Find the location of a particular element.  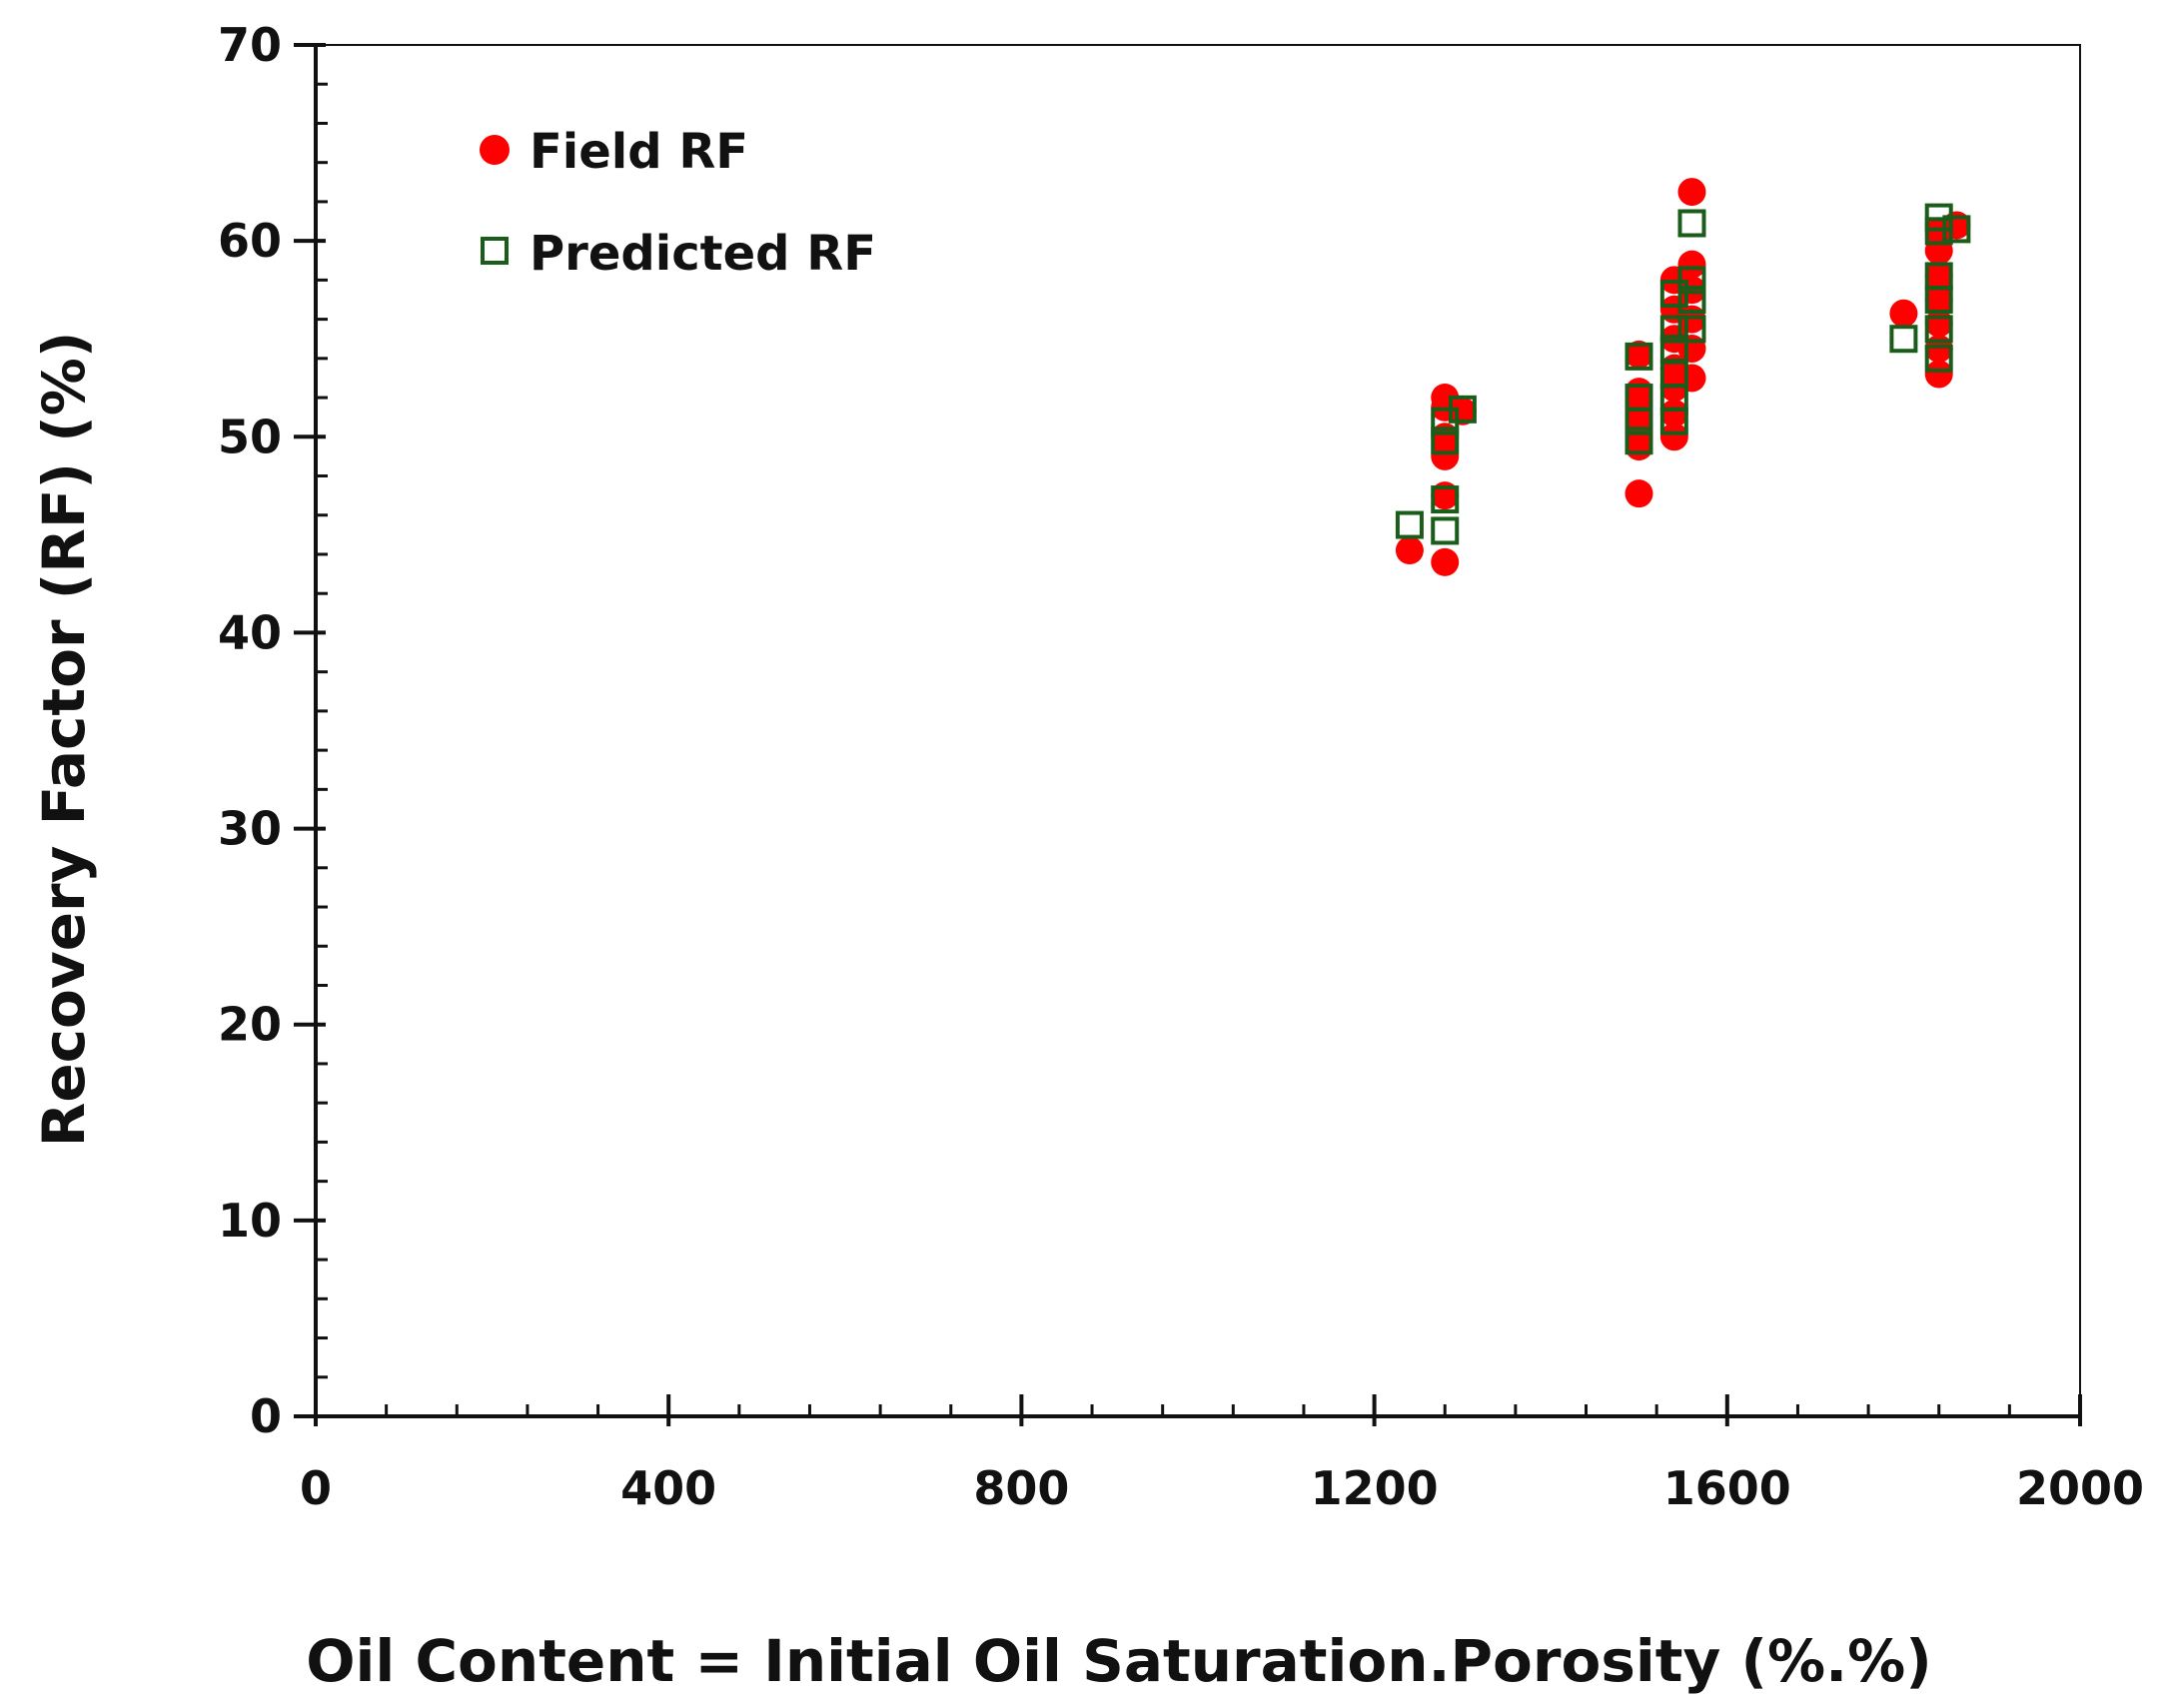

x-tick-label: 800 is located at coordinates (1021, 1488).